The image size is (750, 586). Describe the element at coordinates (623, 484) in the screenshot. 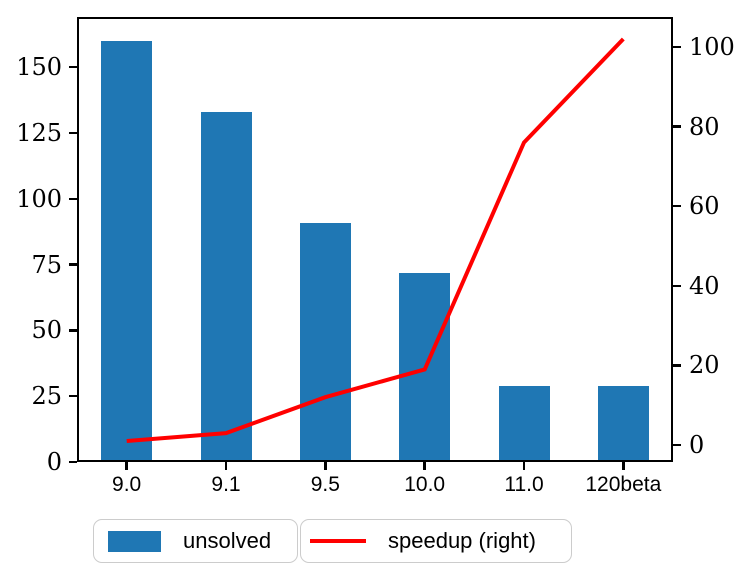

I see `x-tick-label-120beta: 120beta` at that location.